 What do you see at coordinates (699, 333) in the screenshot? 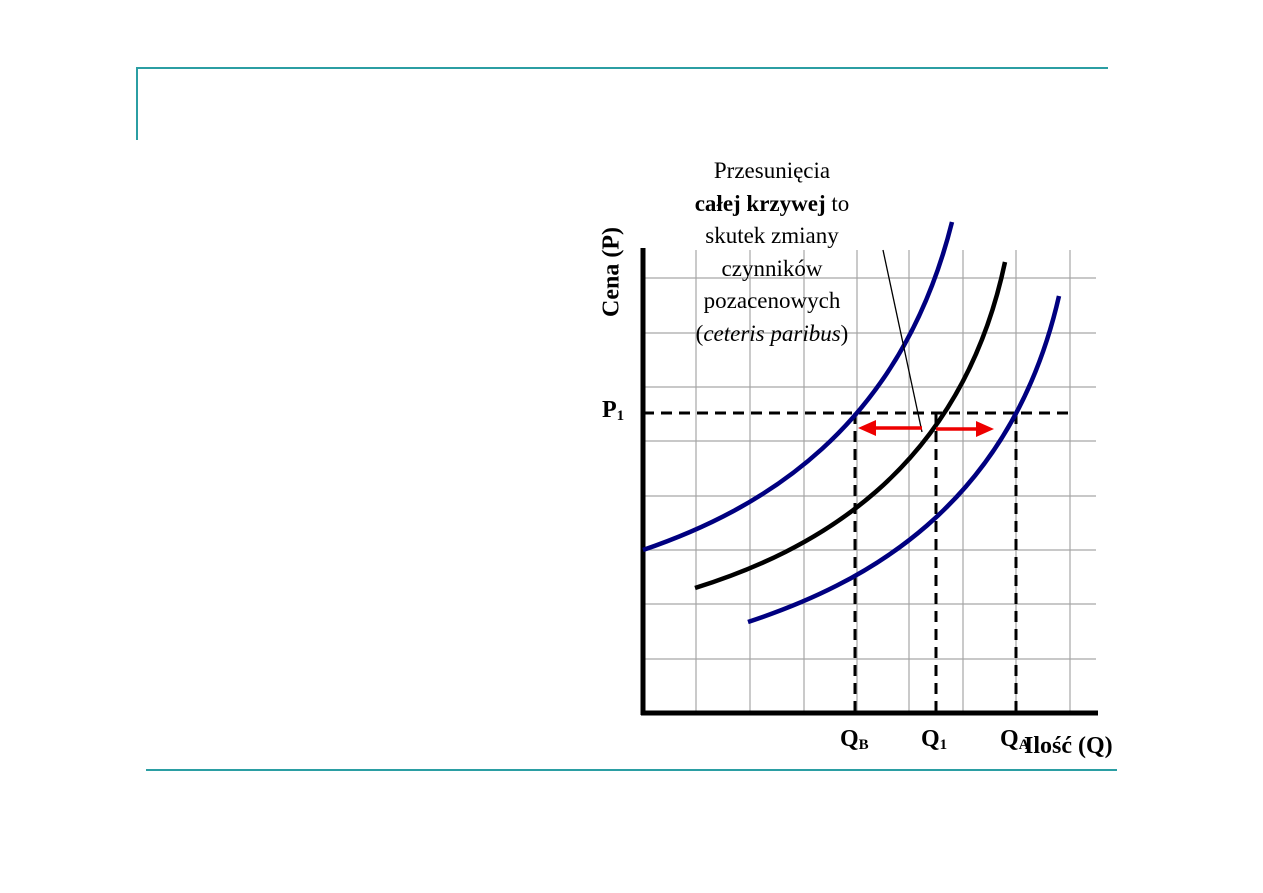
I see `annotation-paren-open: (` at bounding box center [699, 333].